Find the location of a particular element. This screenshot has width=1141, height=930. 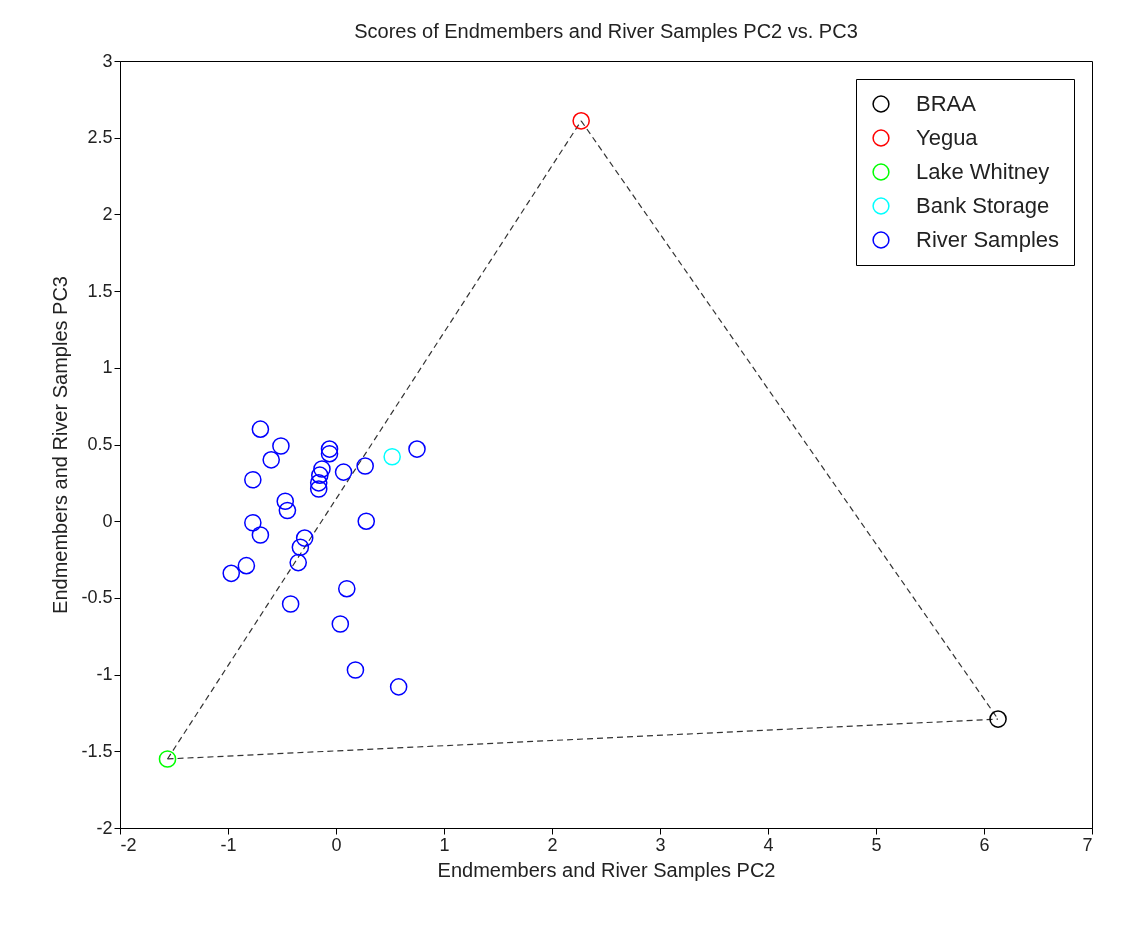

y-tick-label: -1.5 is located at coordinates (97, 750).